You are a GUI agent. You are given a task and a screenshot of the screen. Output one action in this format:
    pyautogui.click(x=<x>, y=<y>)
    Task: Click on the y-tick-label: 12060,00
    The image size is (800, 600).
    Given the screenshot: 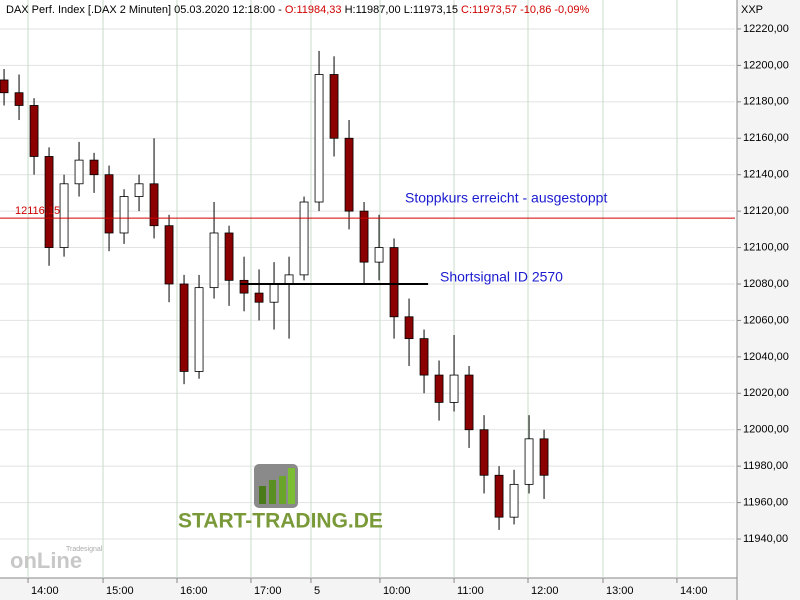 What is the action you would take?
    pyautogui.click(x=766, y=320)
    